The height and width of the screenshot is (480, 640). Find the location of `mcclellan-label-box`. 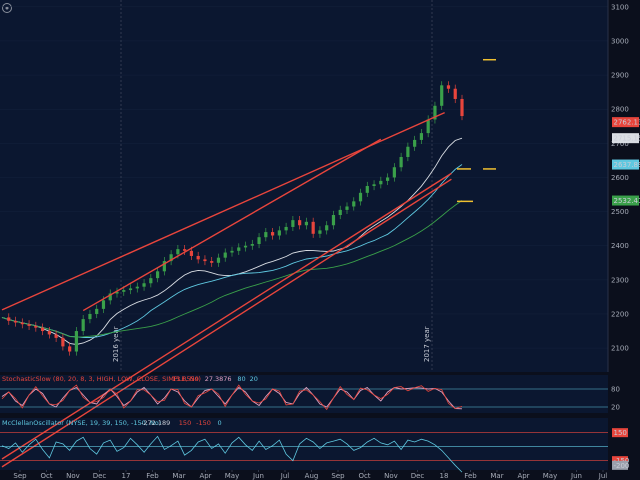

mcclellan-label-box is located at coordinates (620, 433).